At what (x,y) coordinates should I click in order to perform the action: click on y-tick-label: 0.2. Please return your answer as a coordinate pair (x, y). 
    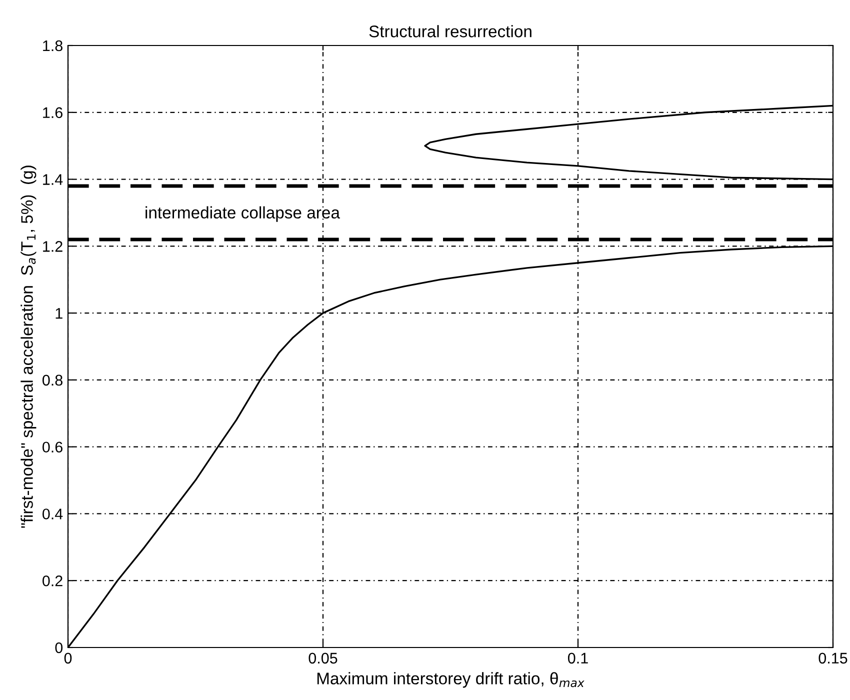
    Looking at the image, I should click on (52, 580).